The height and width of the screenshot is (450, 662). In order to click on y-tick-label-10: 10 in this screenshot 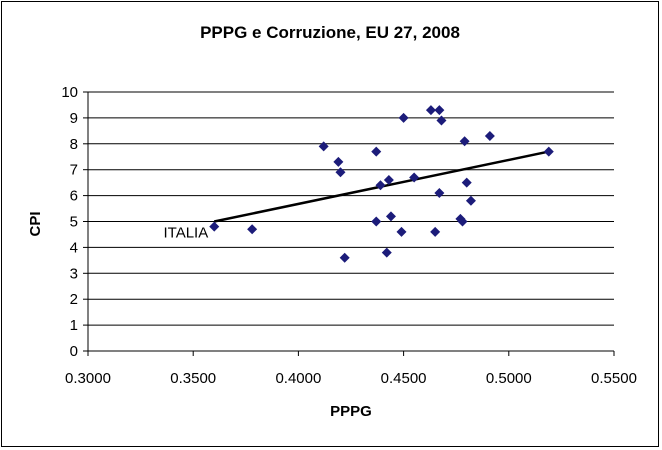, I will do `click(69, 92)`.